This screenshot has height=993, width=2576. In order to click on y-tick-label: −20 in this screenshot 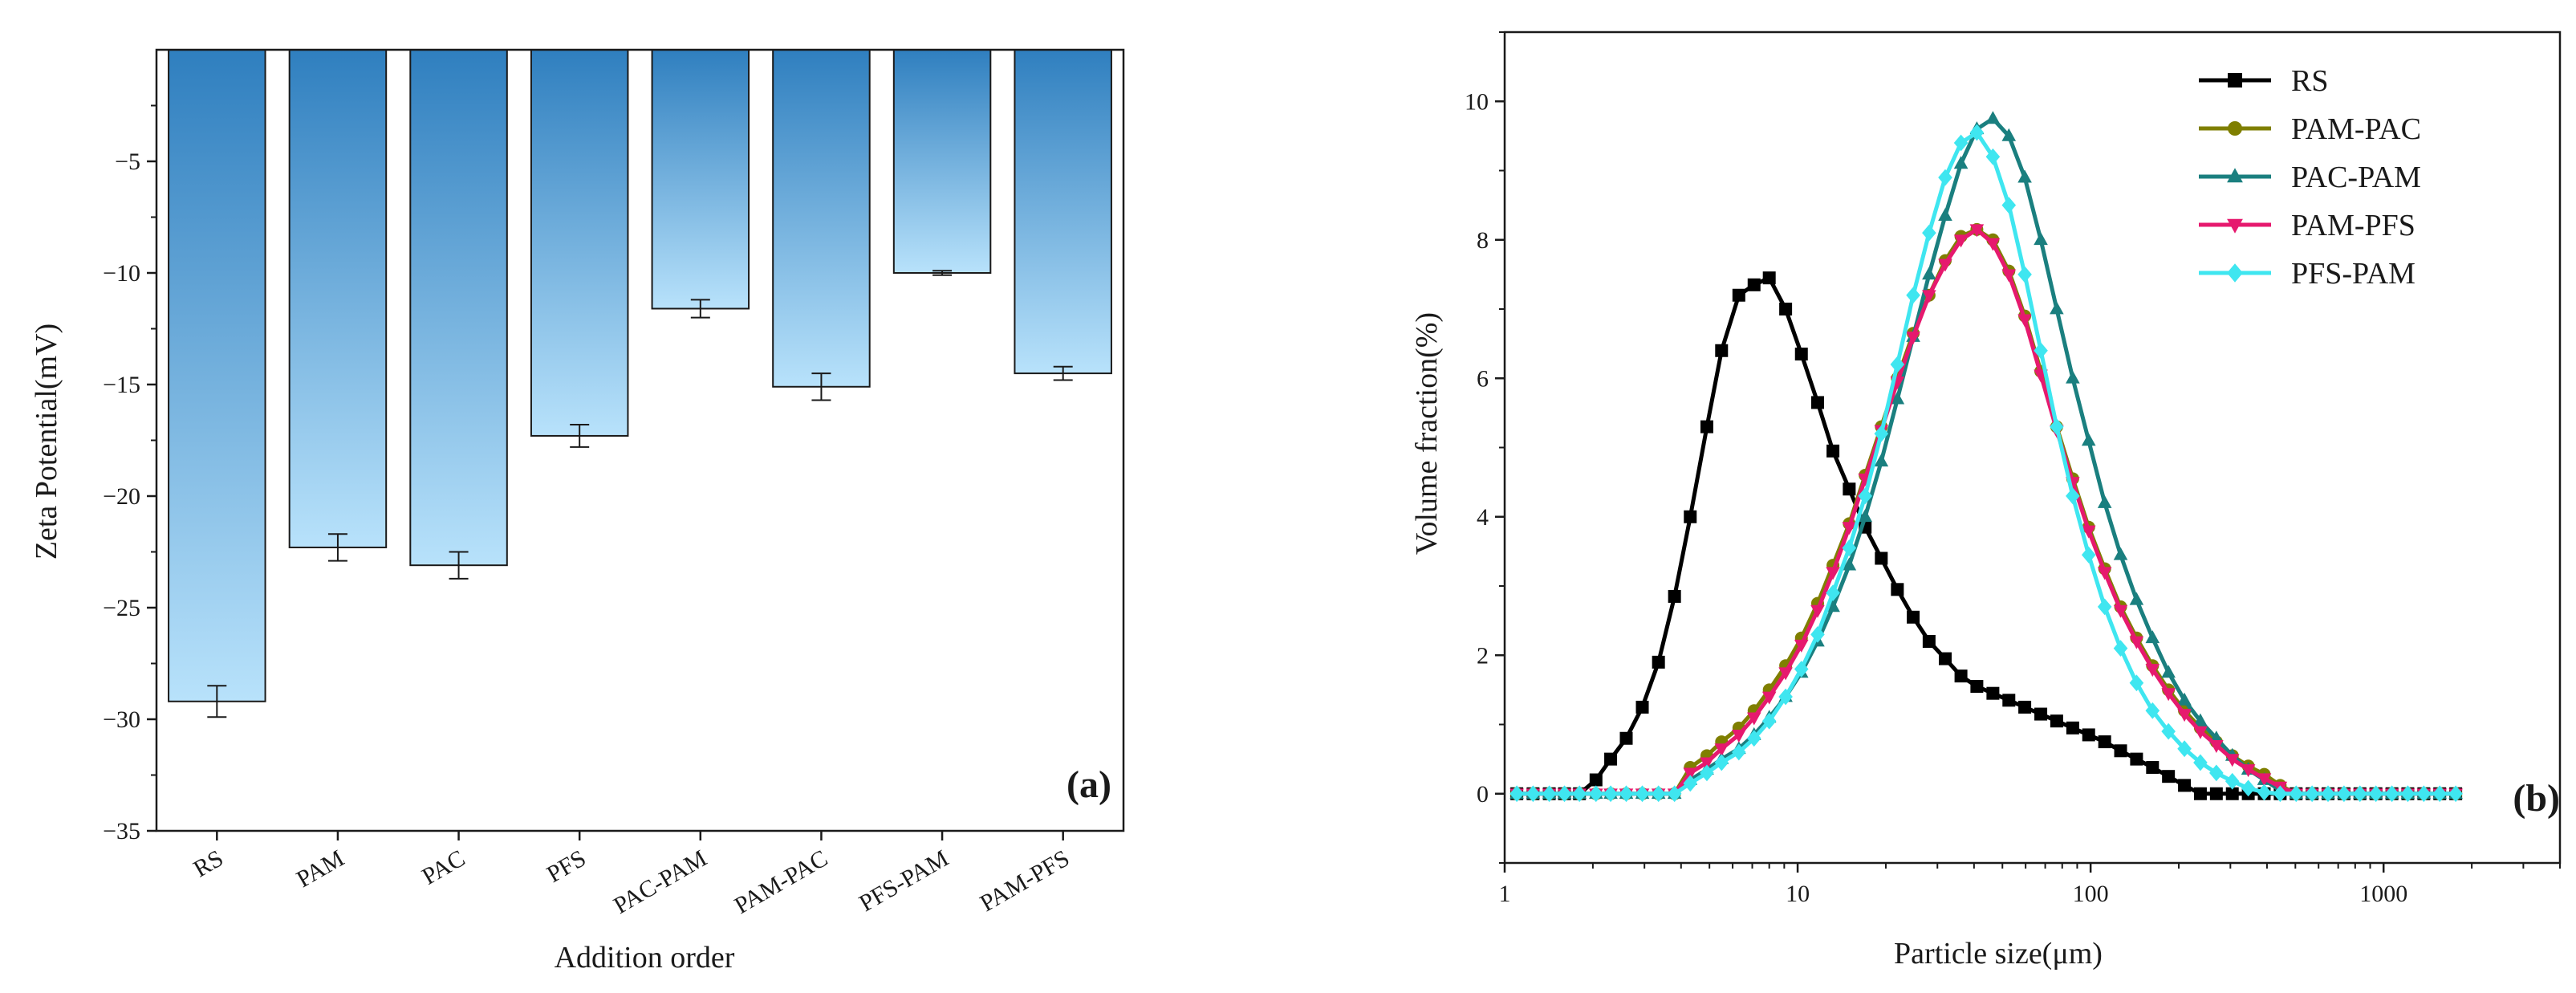, I will do `click(121, 496)`.